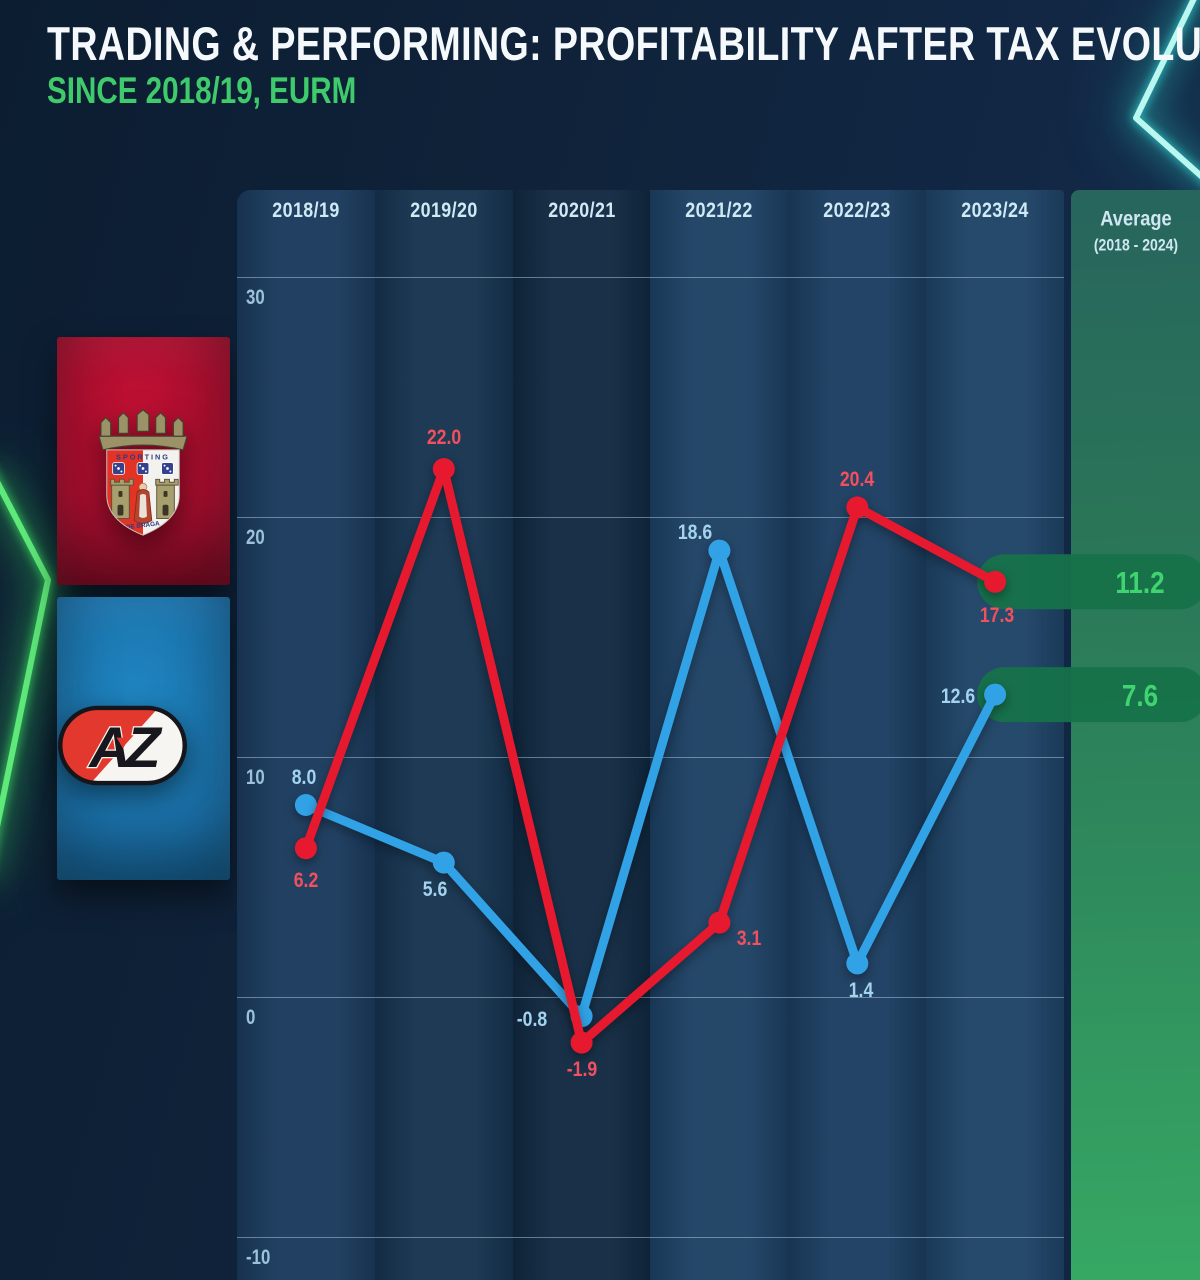 The width and height of the screenshot is (1200, 1280). I want to click on braga-crest-icon: SPORTING, so click(143, 472).